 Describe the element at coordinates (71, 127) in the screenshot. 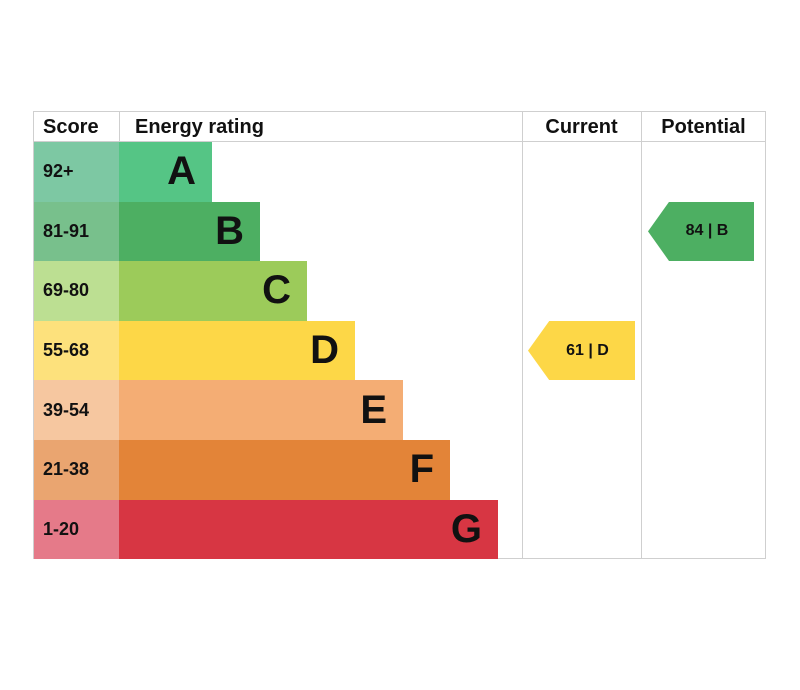

I see `header-score: Score` at that location.